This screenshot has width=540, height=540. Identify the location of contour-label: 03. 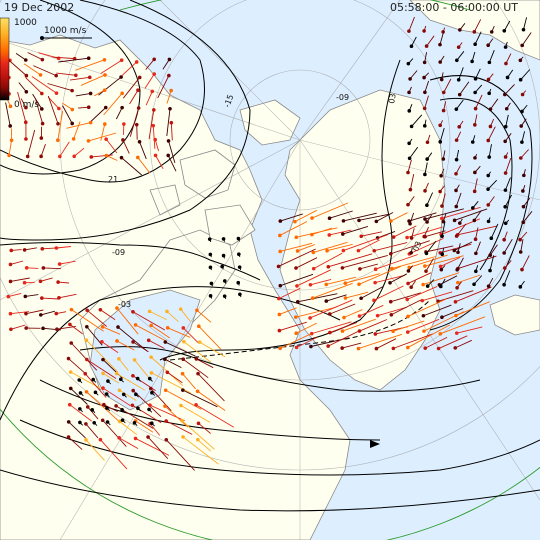
(417, 246).